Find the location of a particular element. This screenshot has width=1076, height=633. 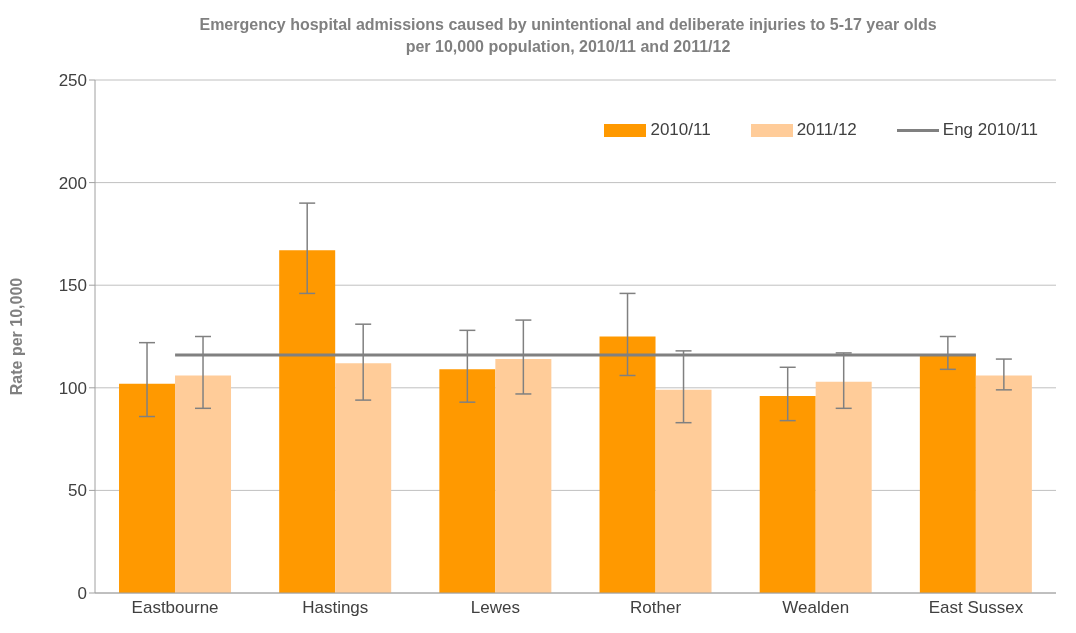

y-tick-label: 250 is located at coordinates (72, 81).